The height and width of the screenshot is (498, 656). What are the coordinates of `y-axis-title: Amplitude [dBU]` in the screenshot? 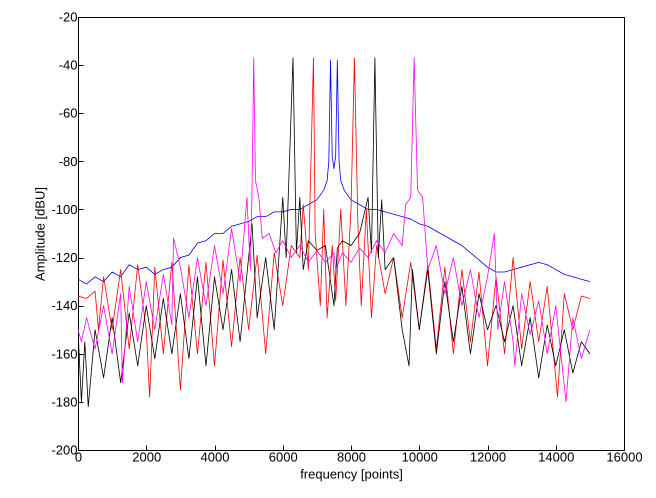 It's located at (40, 234).